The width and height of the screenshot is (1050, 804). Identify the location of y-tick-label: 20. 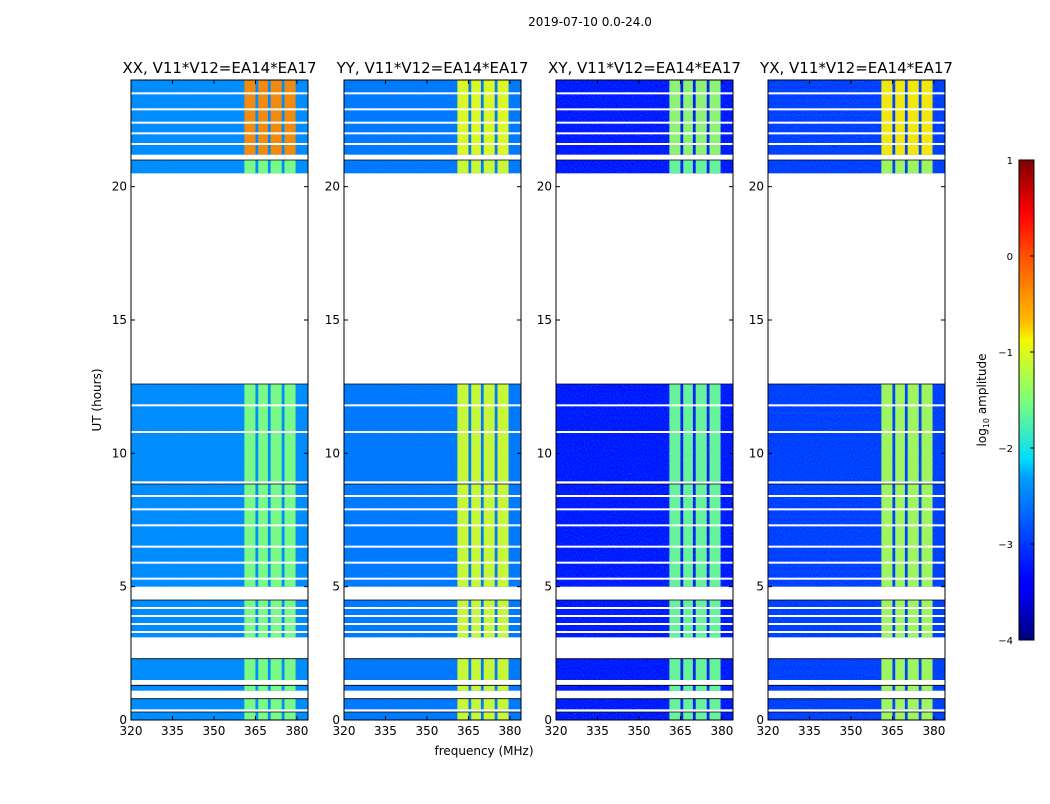
(756, 187).